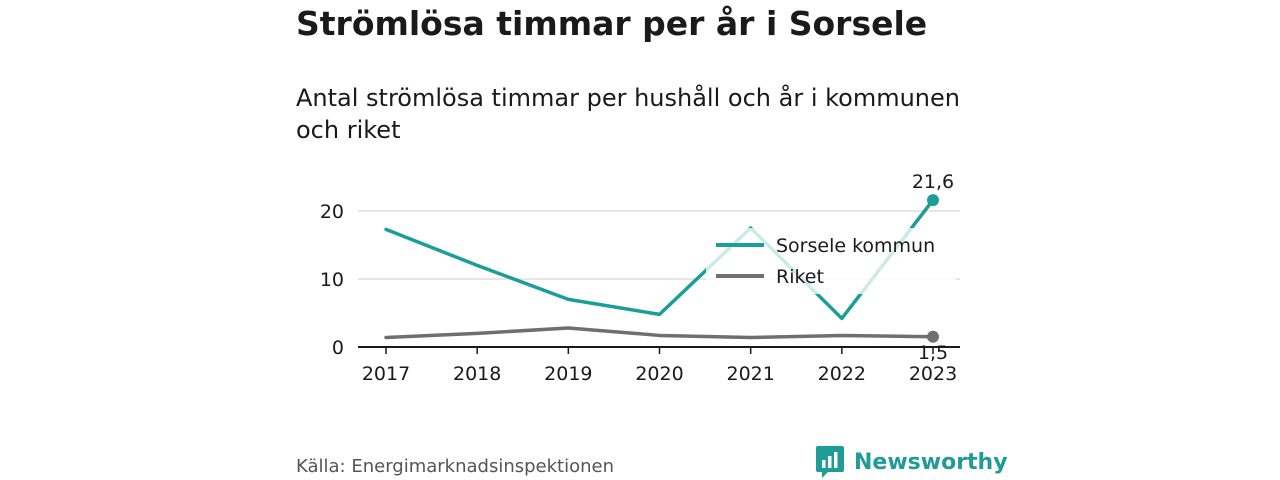 The image size is (1280, 480). Describe the element at coordinates (931, 462) in the screenshot. I see `brand-name: Newsworthy` at that location.